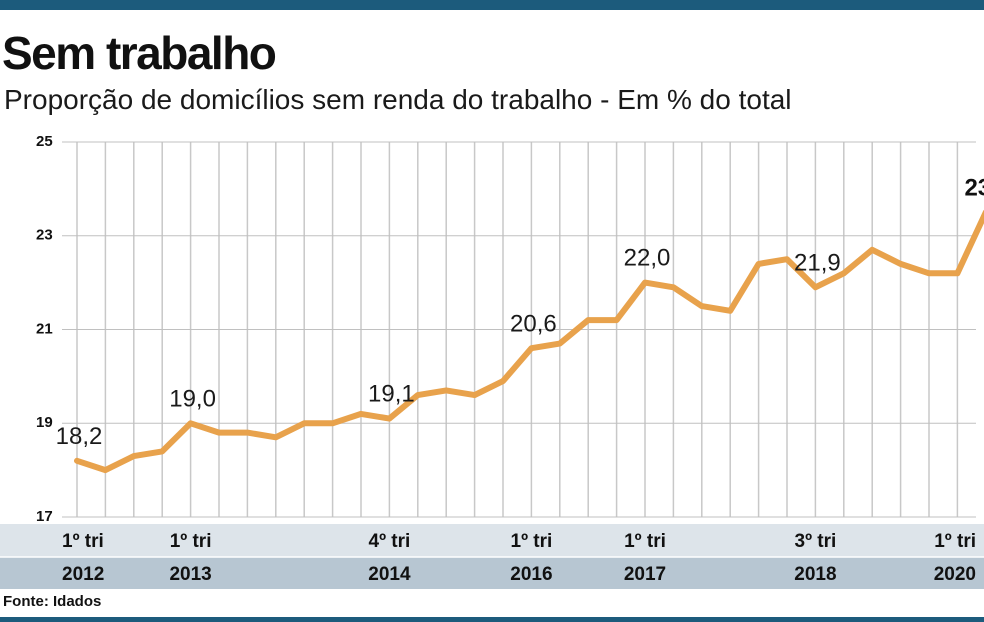  Describe the element at coordinates (817, 262) in the screenshot. I see `data-label: 21,9` at that location.